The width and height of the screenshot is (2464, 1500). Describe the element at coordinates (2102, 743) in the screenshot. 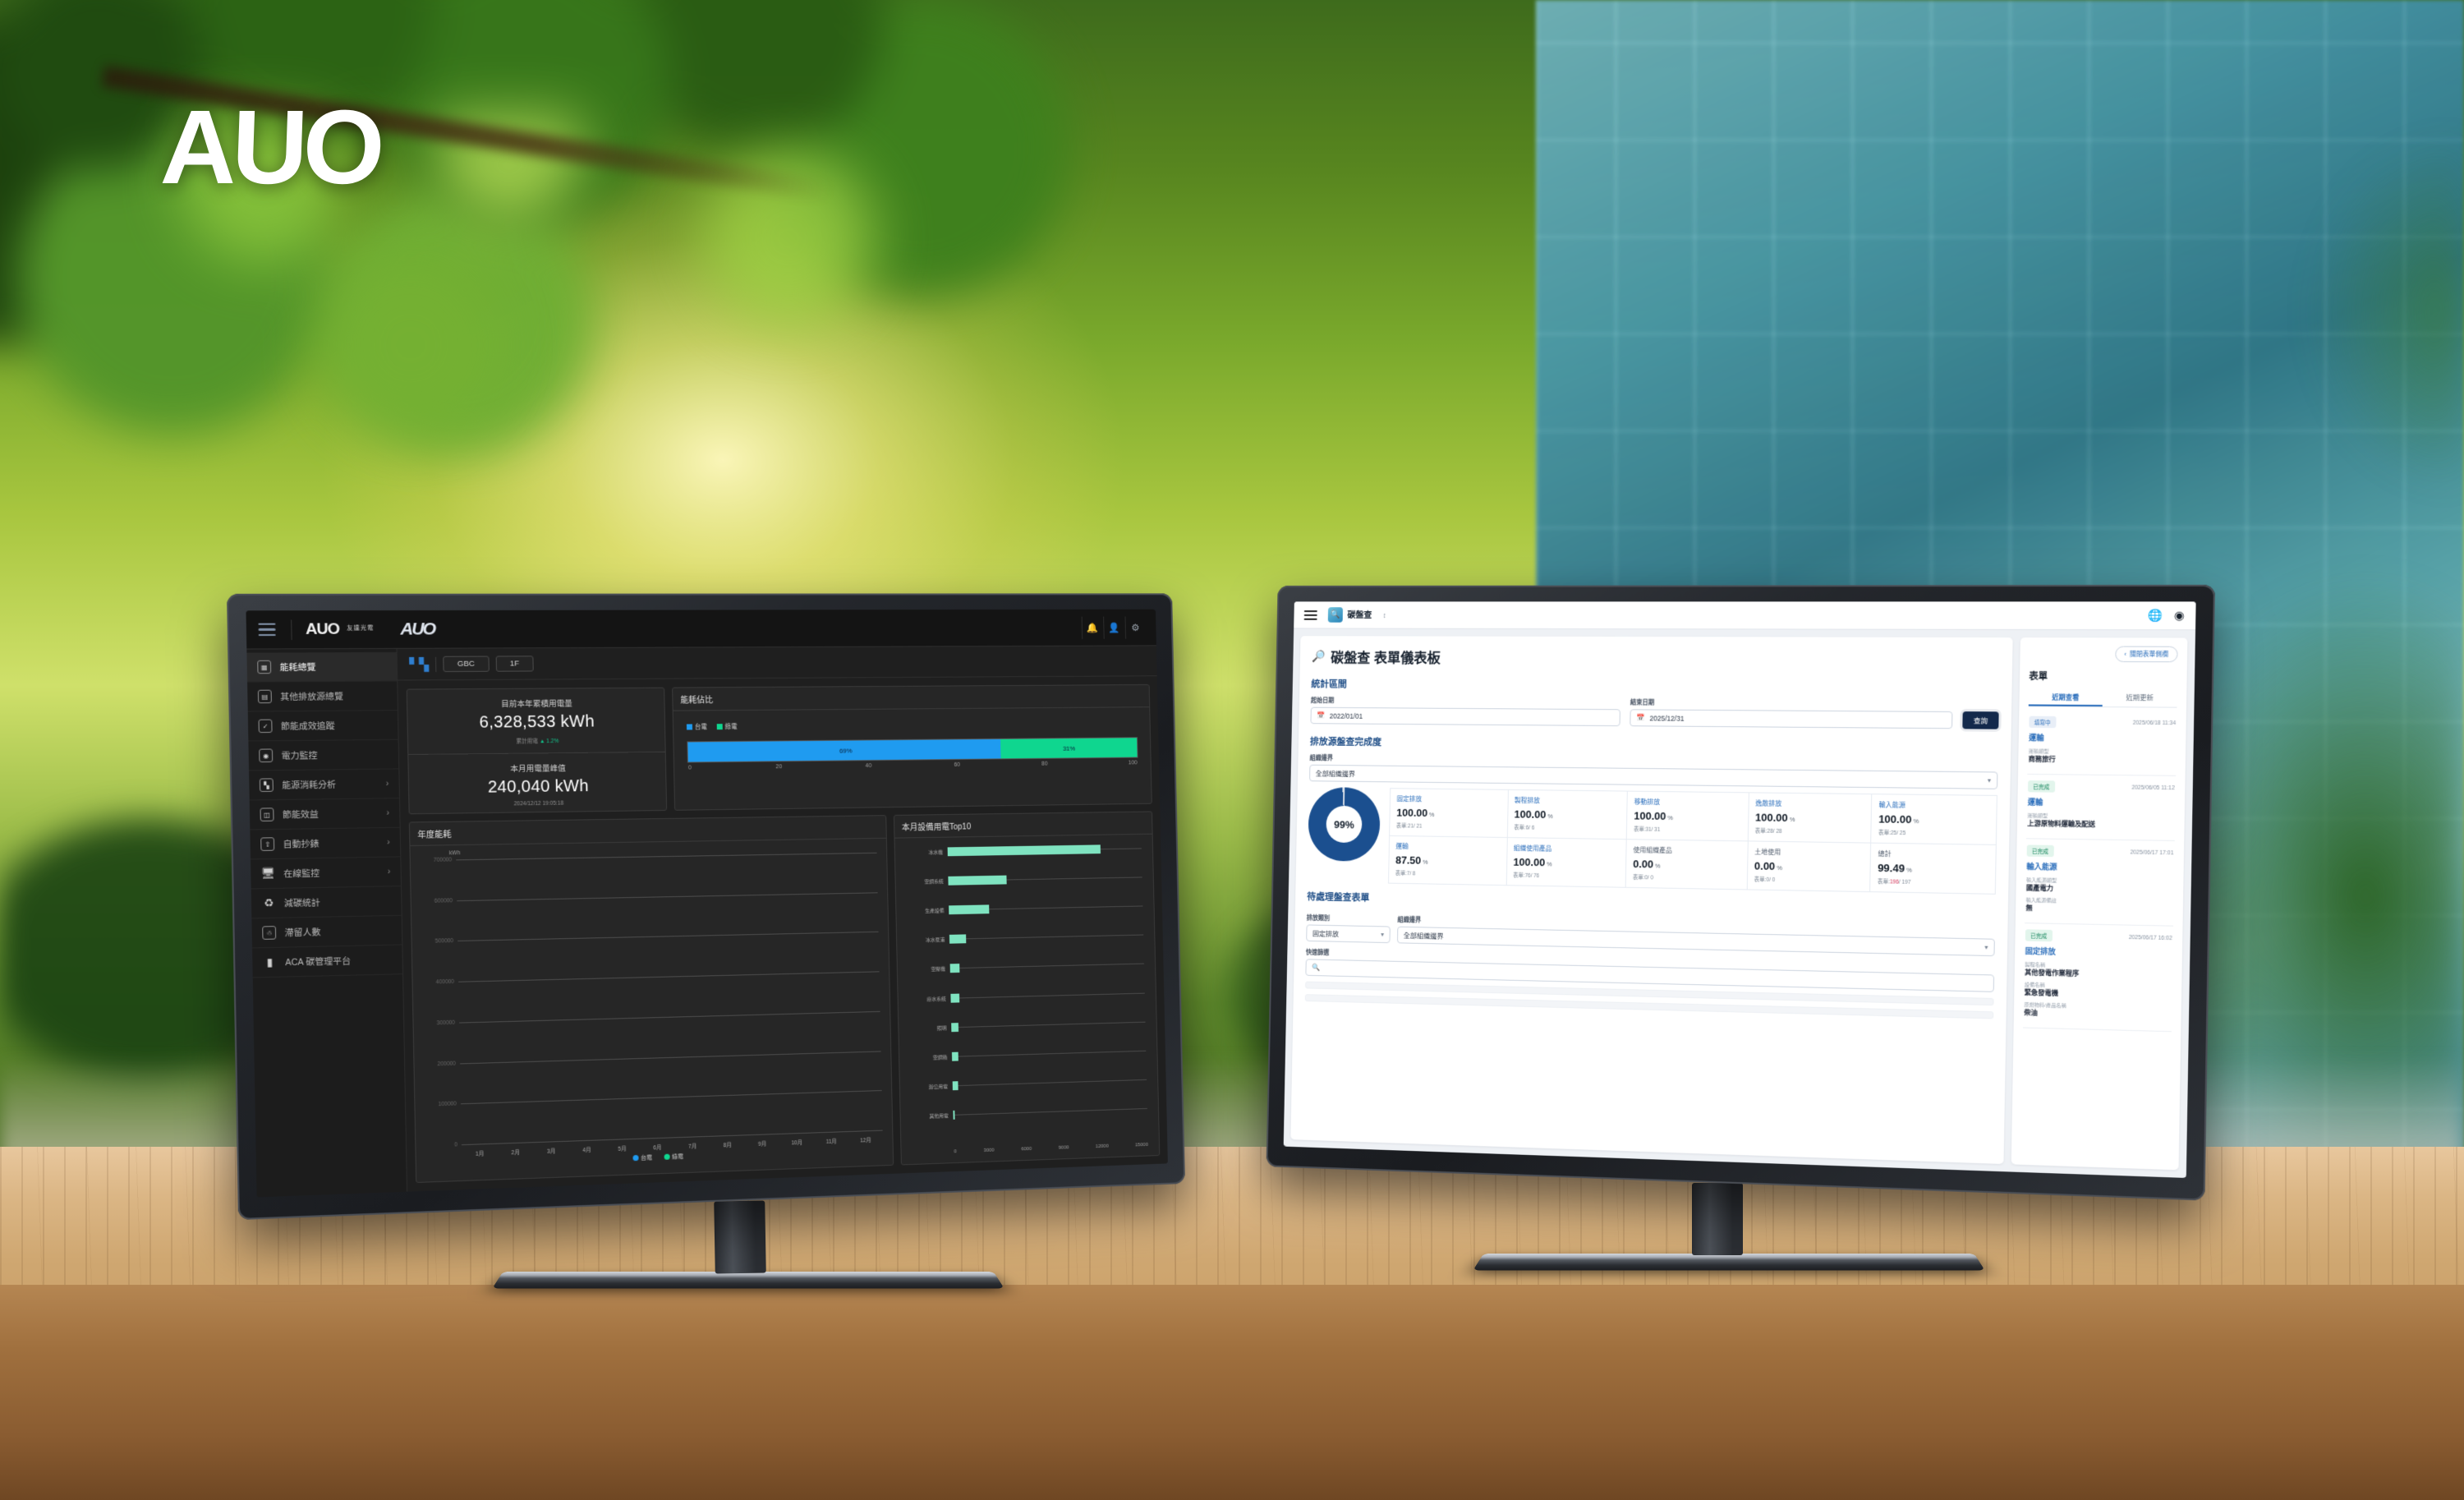

I see `list-item: 填寫中 2025/06/18 11:34 運輸 運輸類型 商務旅行` at that location.